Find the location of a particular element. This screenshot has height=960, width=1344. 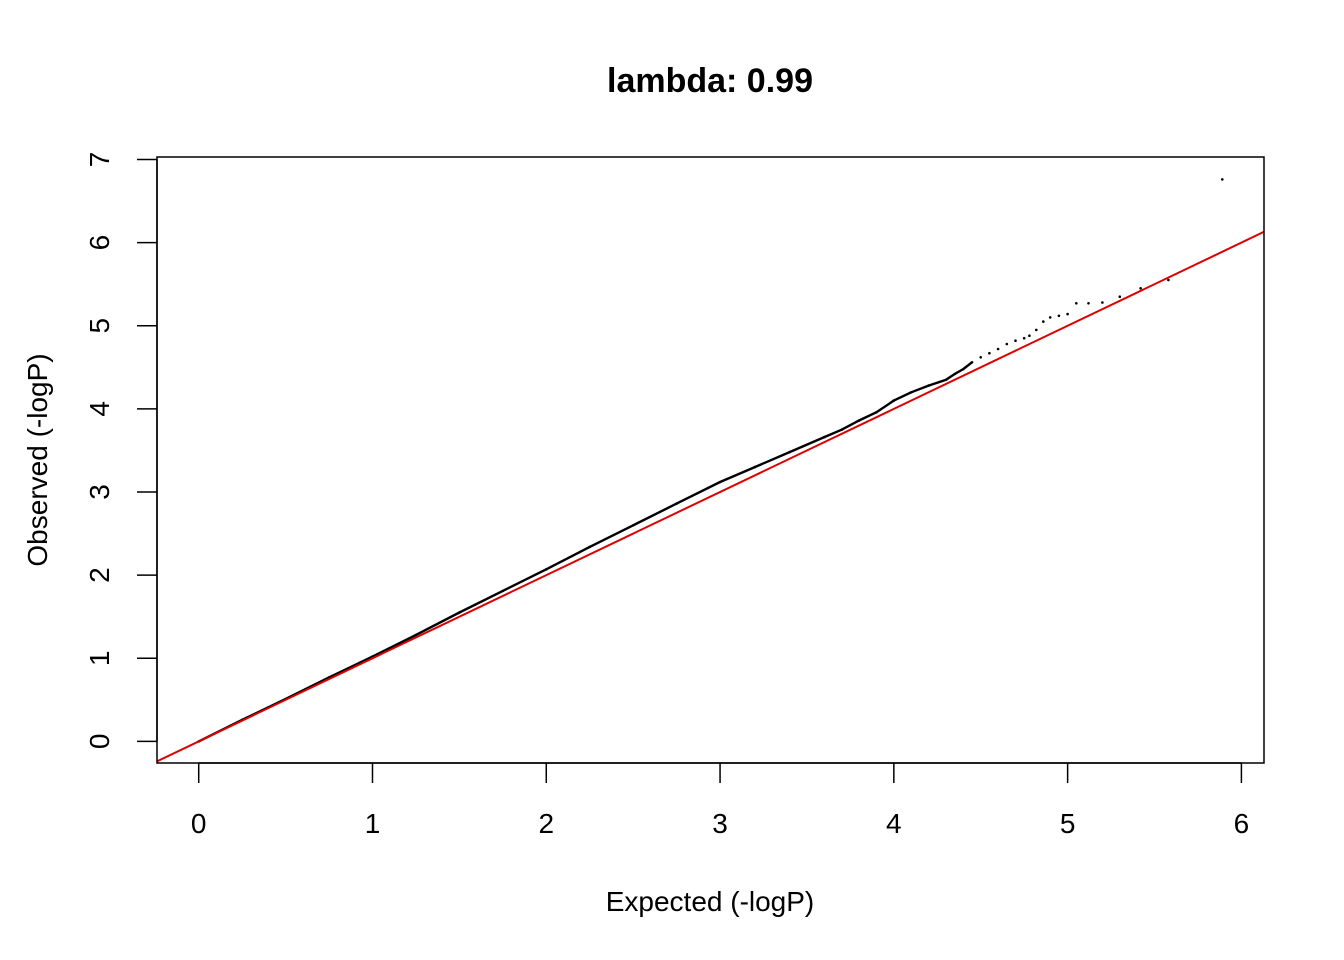

x-axis-label: Expected (-logP) is located at coordinates (710, 901).